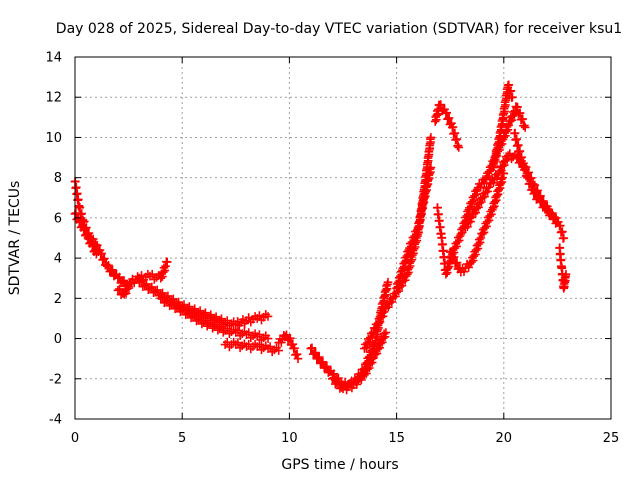  I want to click on series-track-i, so click(359, 361).